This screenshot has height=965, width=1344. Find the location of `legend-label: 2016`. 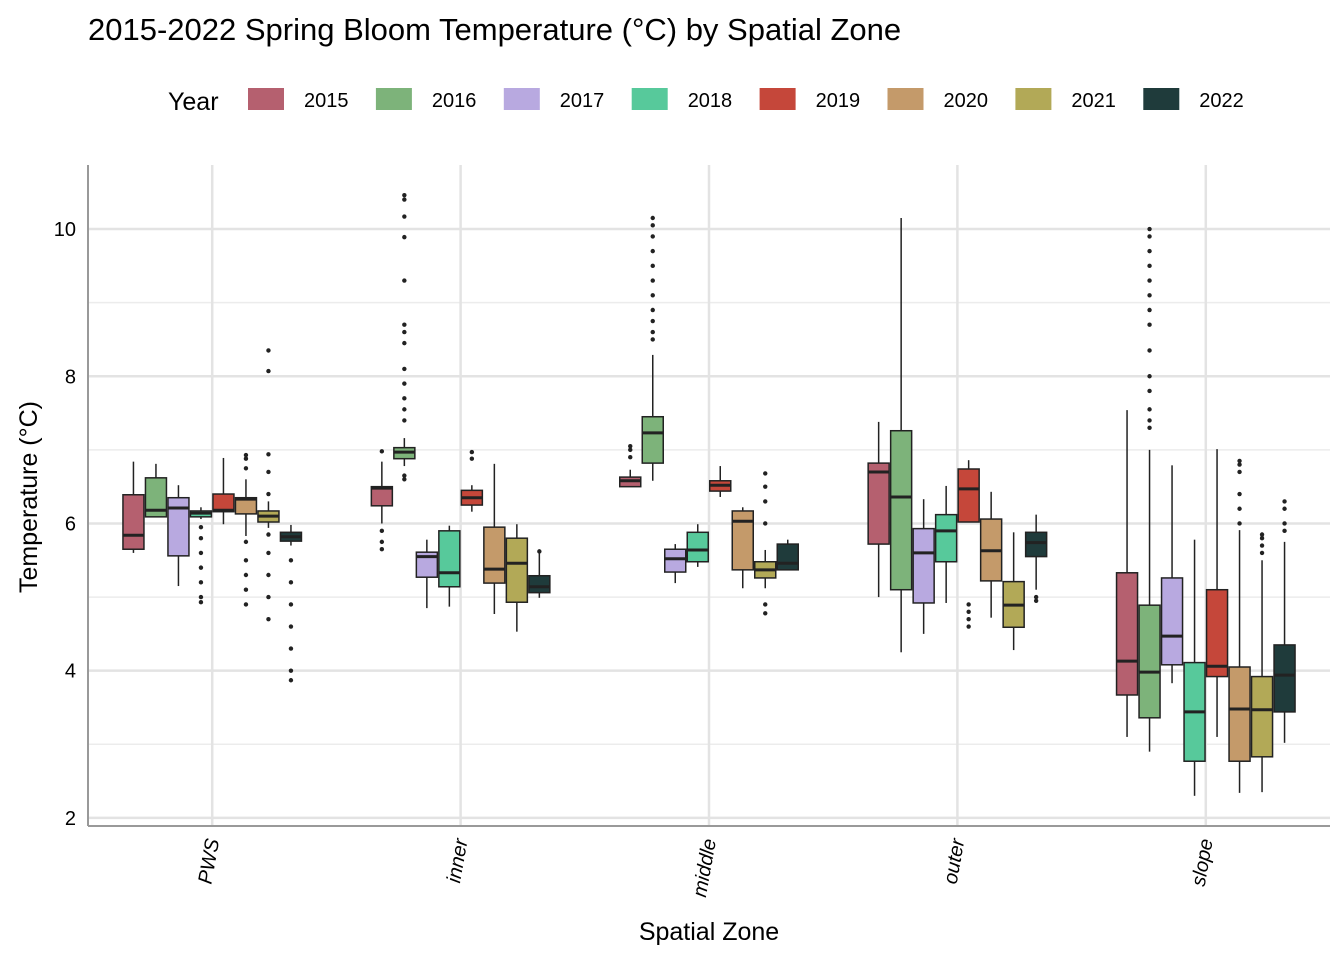

legend-label: 2016 is located at coordinates (454, 101).